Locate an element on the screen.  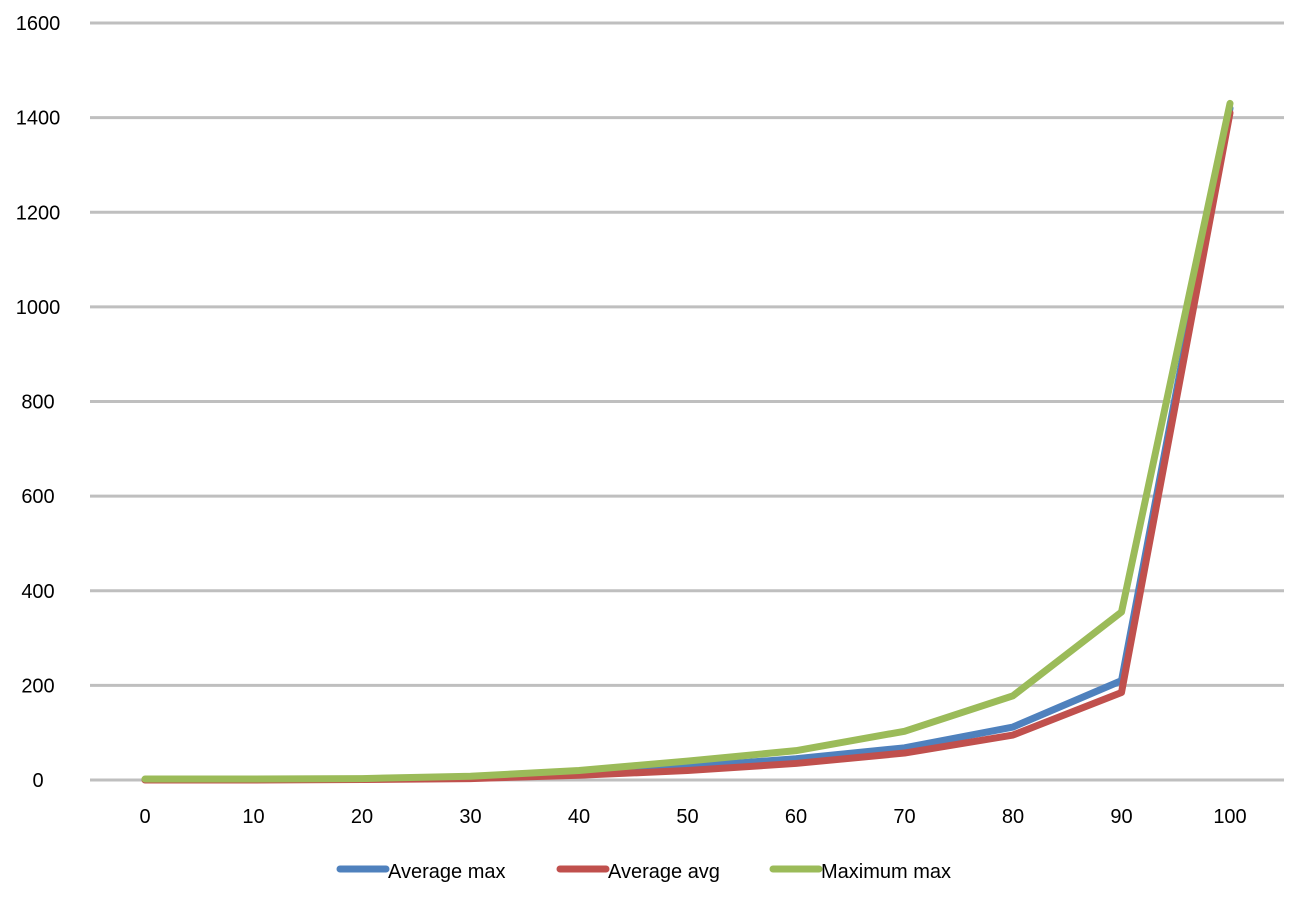
x-tick-label: 40 is located at coordinates (579, 817).